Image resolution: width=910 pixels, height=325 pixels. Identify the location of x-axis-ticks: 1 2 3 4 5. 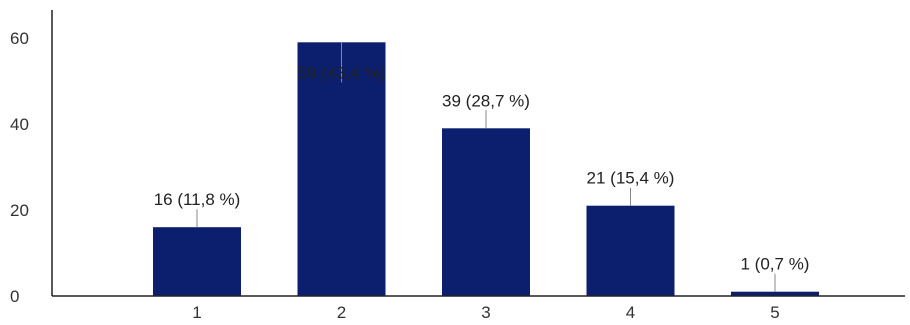
(485, 312).